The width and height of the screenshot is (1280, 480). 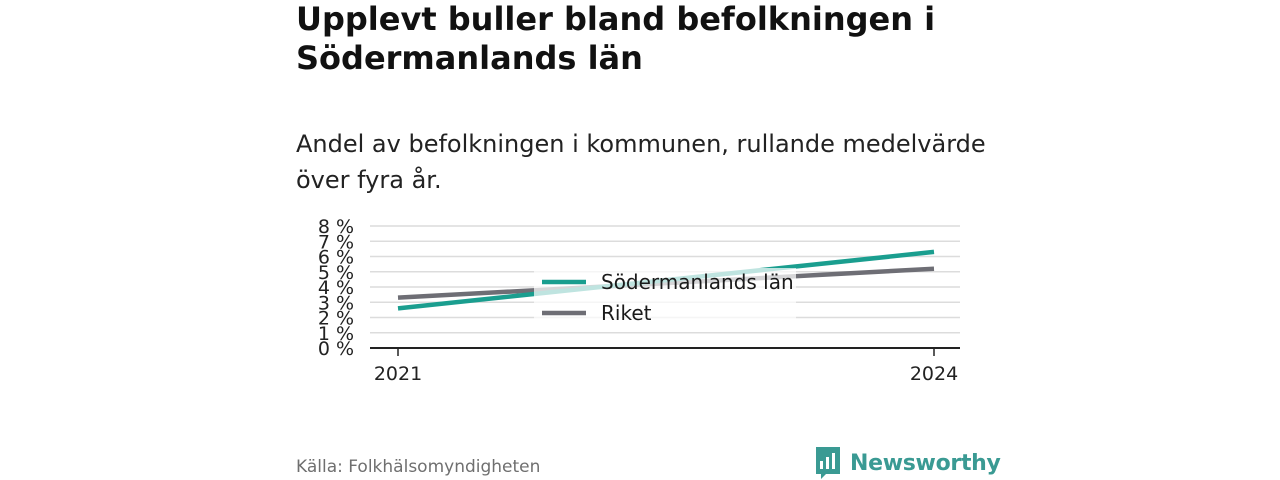 I want to click on y-tick-label: 6 %, so click(x=336, y=258).